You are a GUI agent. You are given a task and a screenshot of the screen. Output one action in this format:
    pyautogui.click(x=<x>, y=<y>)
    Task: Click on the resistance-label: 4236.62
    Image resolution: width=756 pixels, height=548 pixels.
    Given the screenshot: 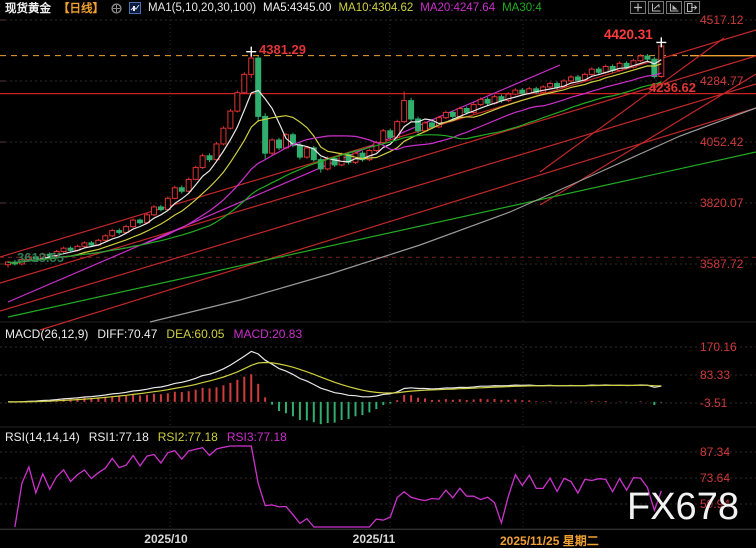 What is the action you would take?
    pyautogui.click(x=672, y=87)
    